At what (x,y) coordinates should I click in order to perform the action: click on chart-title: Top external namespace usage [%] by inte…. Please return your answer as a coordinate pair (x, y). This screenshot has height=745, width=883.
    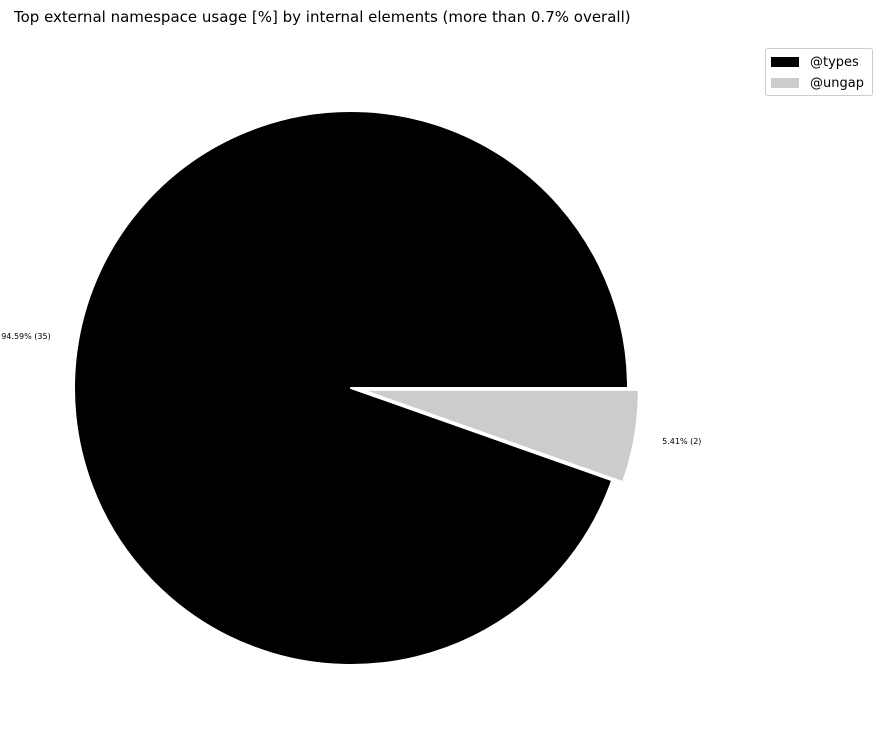
    Looking at the image, I should click on (322, 17).